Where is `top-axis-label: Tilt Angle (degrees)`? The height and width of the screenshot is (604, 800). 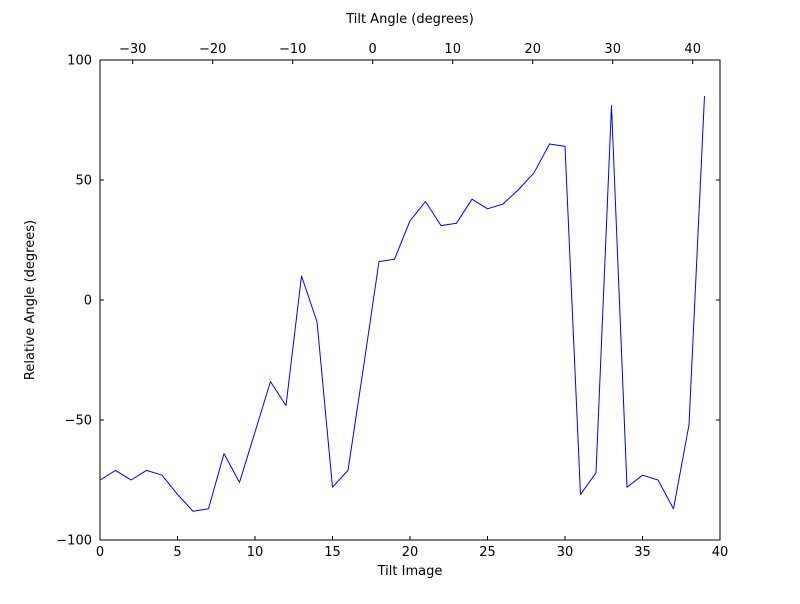 top-axis-label: Tilt Angle (degrees) is located at coordinates (409, 19).